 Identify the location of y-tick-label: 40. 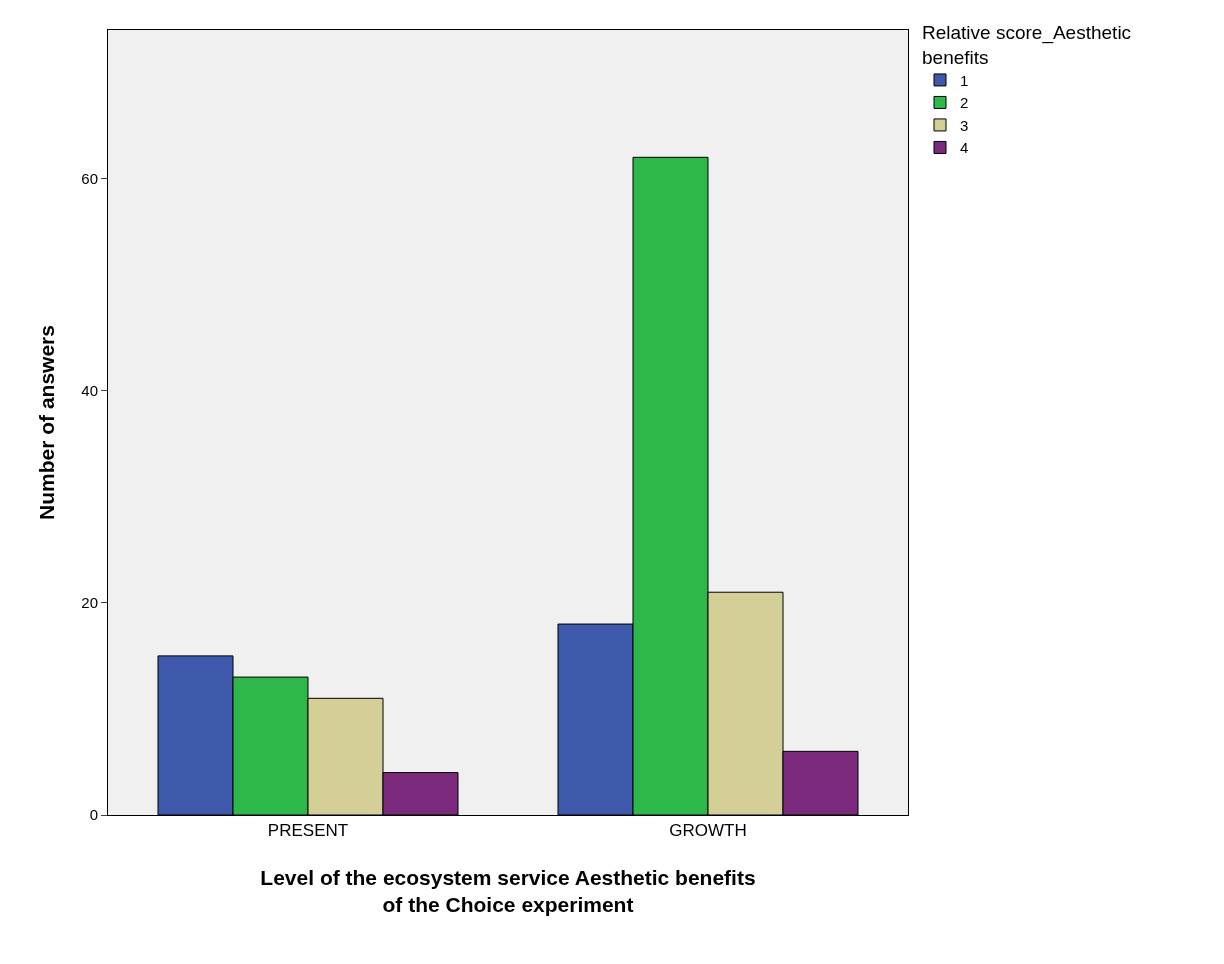
(89, 390).